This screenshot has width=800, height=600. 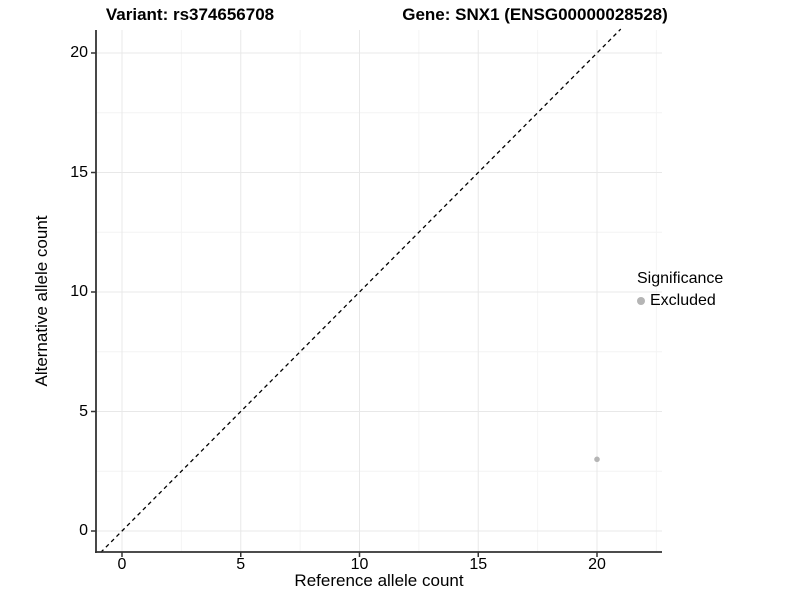 What do you see at coordinates (79, 172) in the screenshot?
I see `y-tick-label: 15` at bounding box center [79, 172].